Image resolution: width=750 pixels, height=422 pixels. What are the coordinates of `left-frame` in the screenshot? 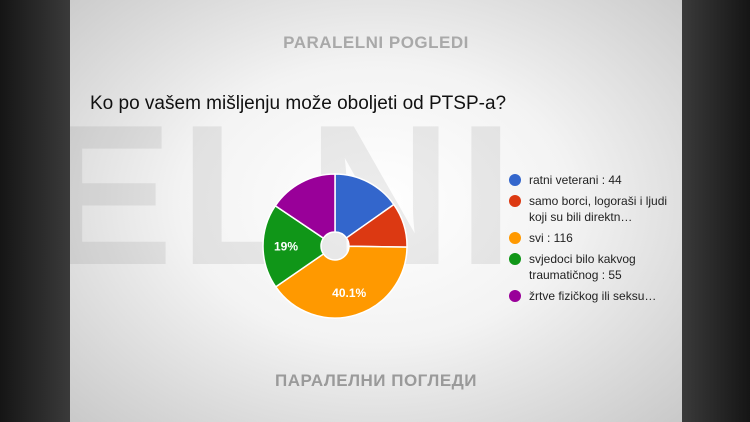 It's located at (35, 211).